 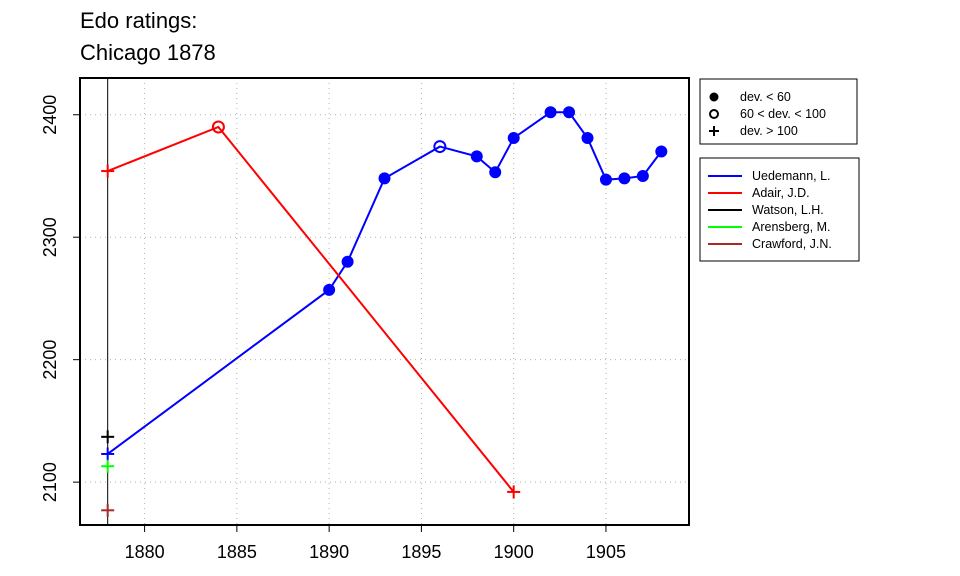 I want to click on deviation-legend-label: dev. > 100, so click(x=769, y=131).